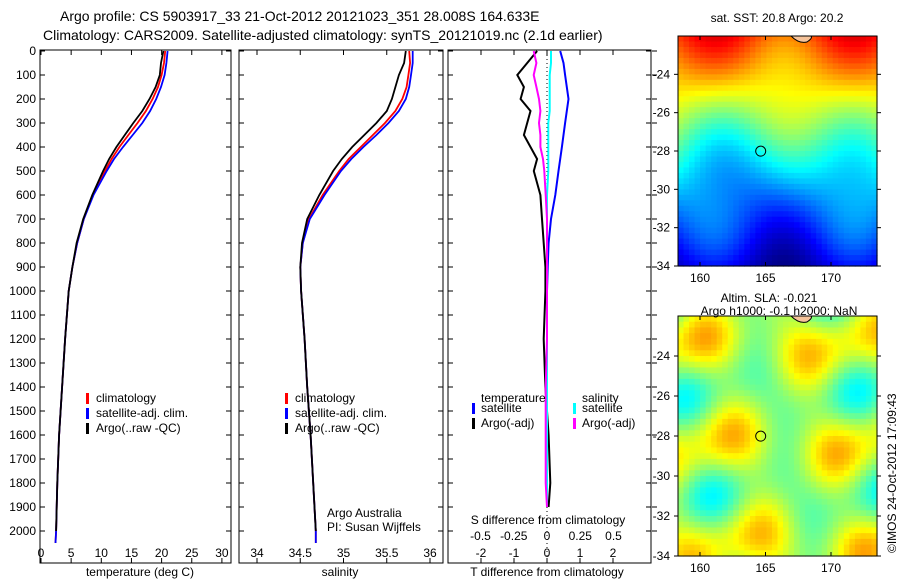  I want to click on annotation: Argo Australia, so click(364, 513).